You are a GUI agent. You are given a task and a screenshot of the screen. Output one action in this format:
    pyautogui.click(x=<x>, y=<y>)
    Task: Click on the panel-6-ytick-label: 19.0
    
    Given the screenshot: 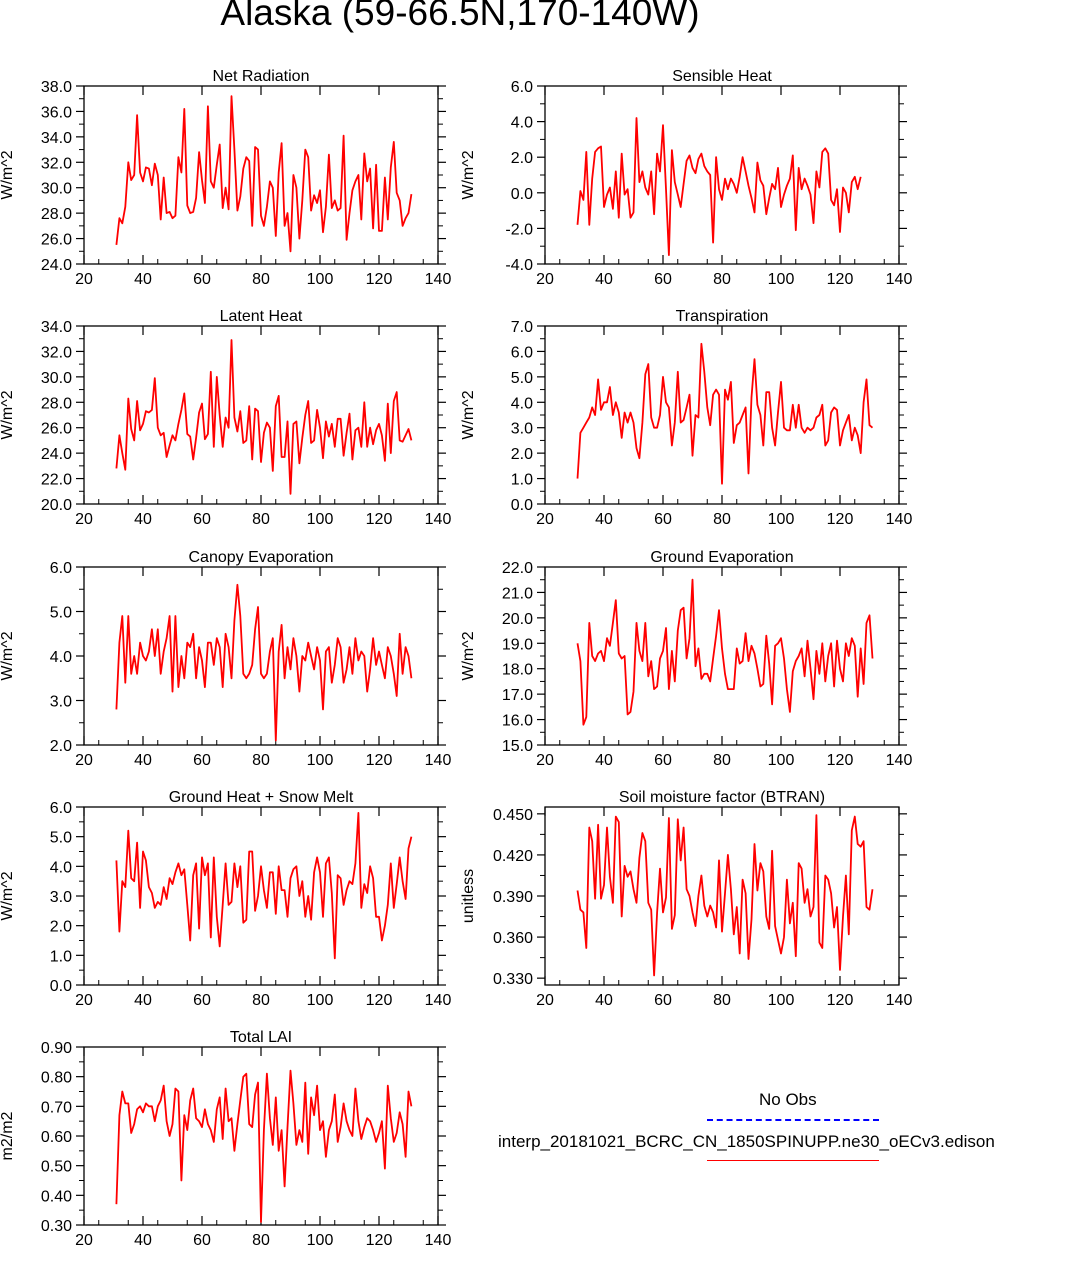 What is the action you would take?
    pyautogui.click(x=517, y=644)
    